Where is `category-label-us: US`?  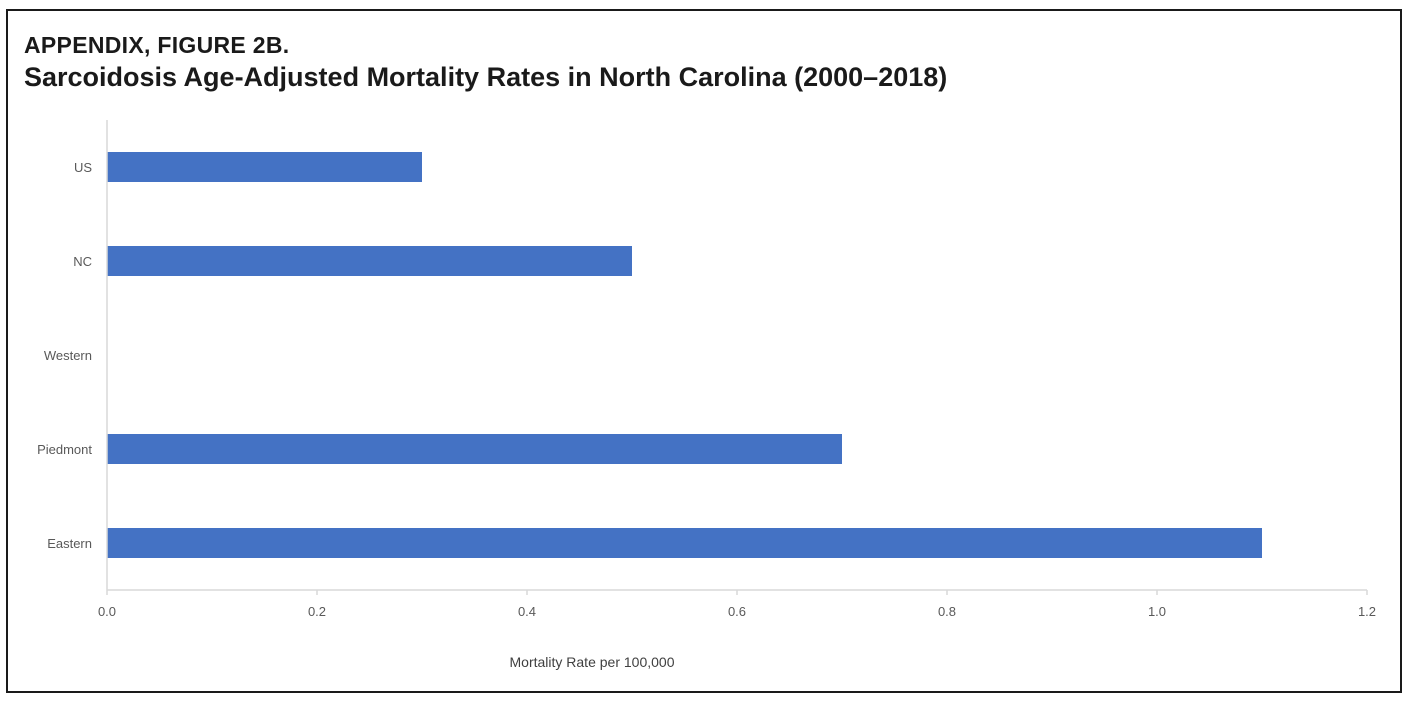 category-label-us: US is located at coordinates (83, 167).